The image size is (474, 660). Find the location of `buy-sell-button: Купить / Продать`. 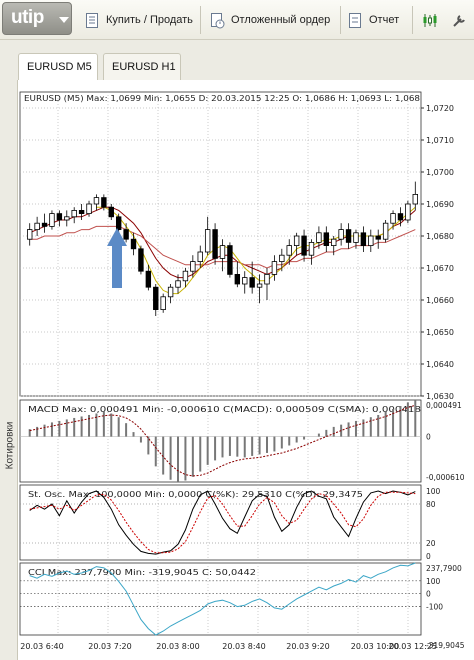

buy-sell-button: Купить / Продать is located at coordinates (139, 20).